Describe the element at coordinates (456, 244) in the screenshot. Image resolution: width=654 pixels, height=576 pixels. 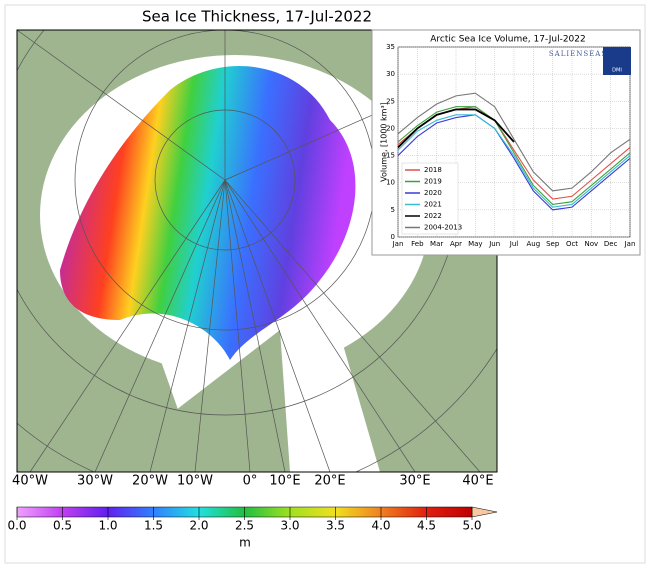
I see `x-tick-label: Apr` at that location.